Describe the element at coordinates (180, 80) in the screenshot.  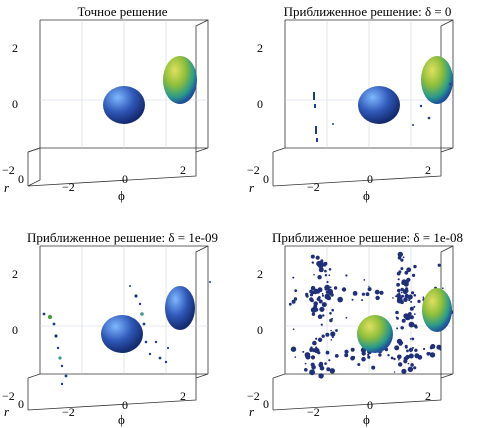
I see `blob-green` at that location.